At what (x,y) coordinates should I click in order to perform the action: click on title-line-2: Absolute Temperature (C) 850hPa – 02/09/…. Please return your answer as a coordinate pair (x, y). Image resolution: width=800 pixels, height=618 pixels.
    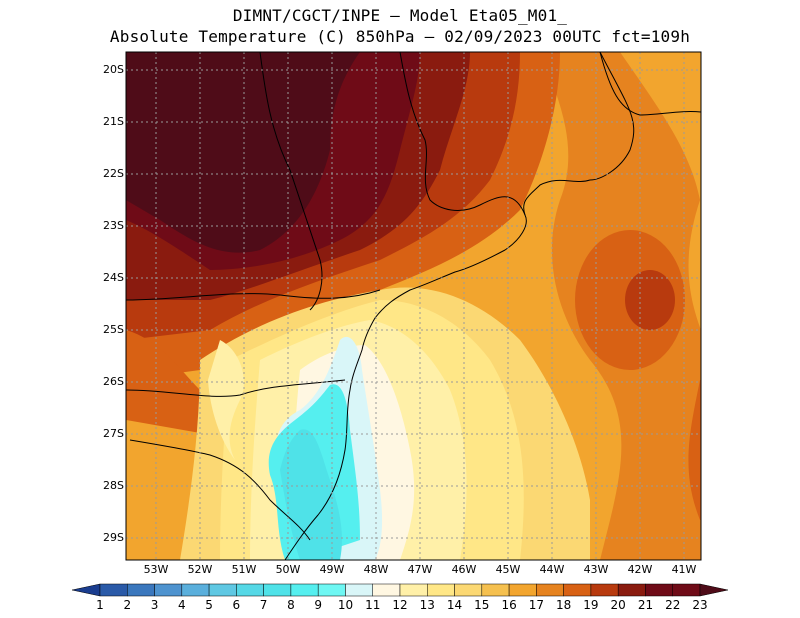
    Looking at the image, I should click on (400, 36).